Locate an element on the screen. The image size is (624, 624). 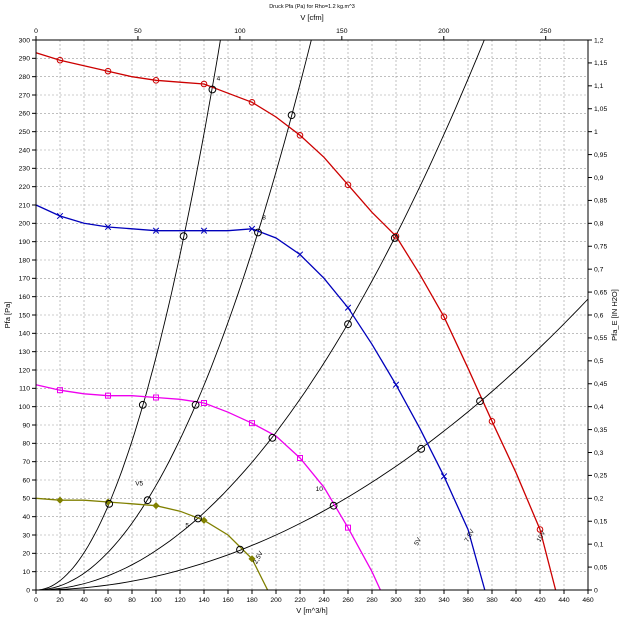
annotation-label: 4 is located at coordinates (219, 78).